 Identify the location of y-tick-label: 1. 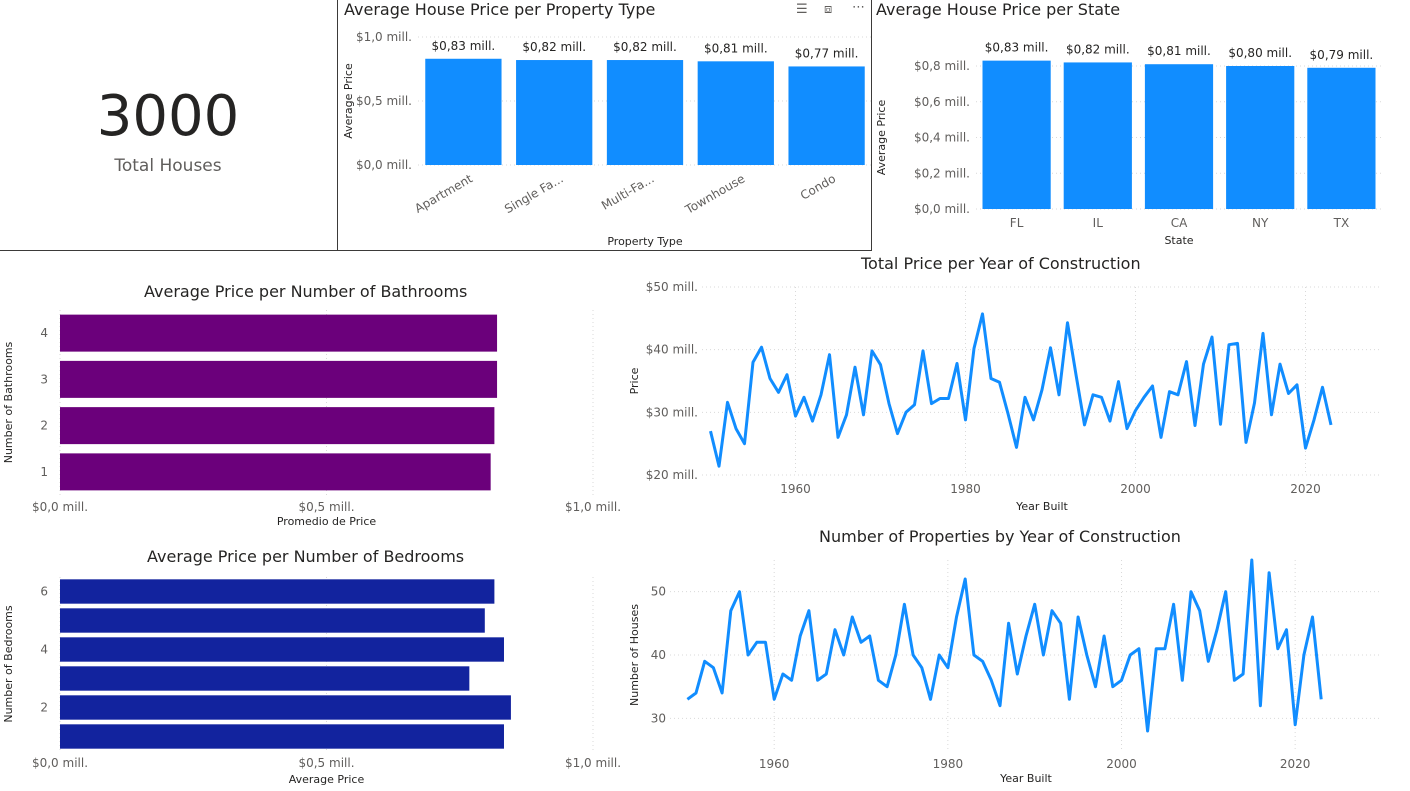
(44, 472).